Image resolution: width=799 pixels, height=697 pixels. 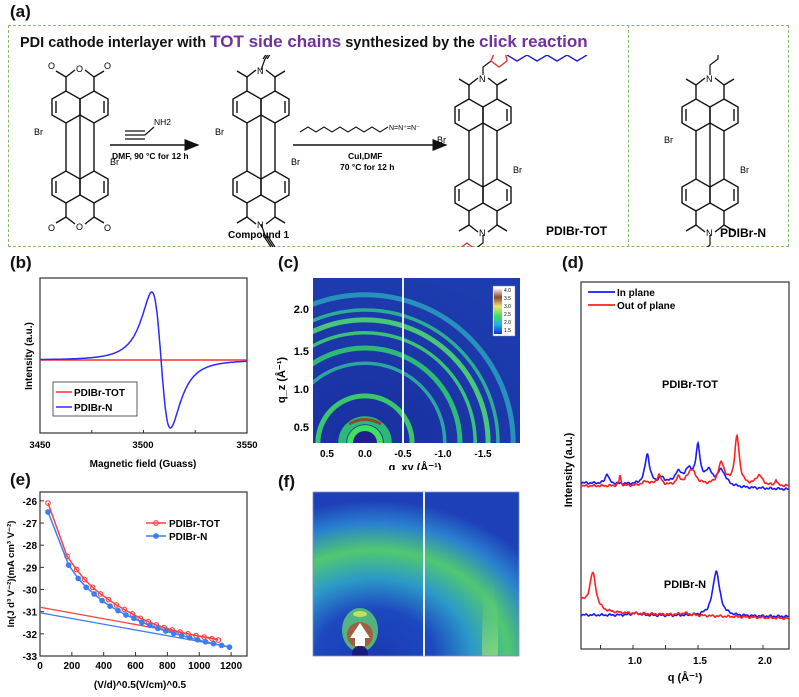 What do you see at coordinates (72, 666) in the screenshot?
I see `x-tick-label: 200` at bounding box center [72, 666].